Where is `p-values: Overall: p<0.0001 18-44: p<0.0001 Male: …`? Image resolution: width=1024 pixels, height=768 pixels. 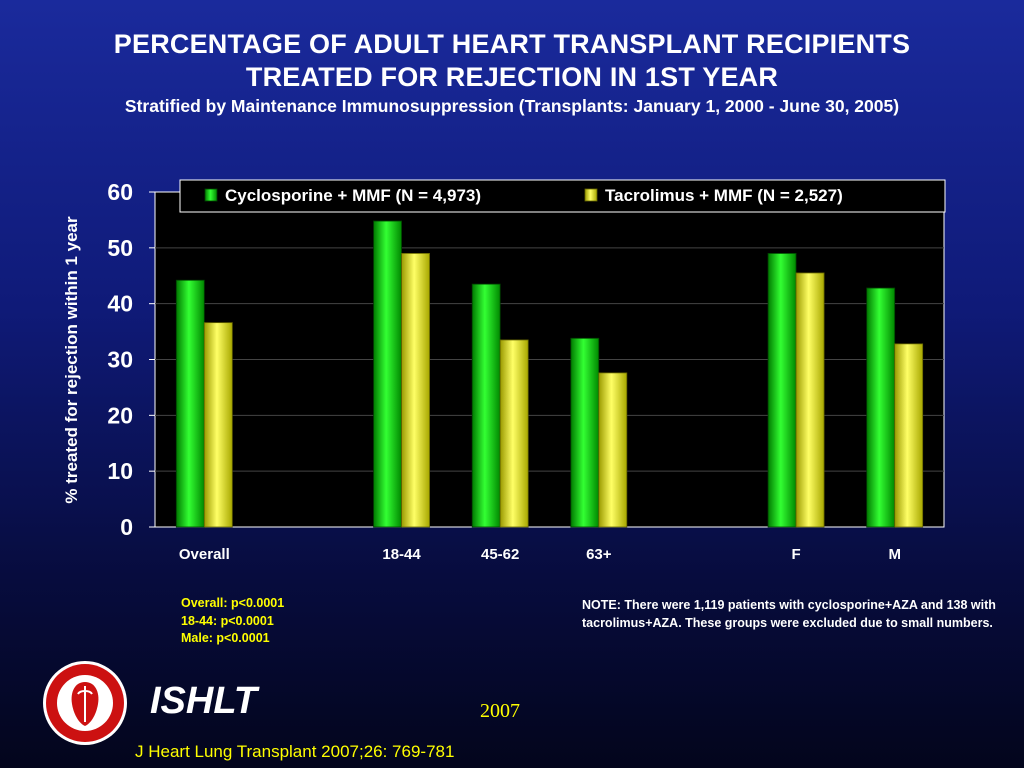
p-values: Overall: p<0.0001 18-44: p<0.0001 Male: … is located at coordinates (232, 621).